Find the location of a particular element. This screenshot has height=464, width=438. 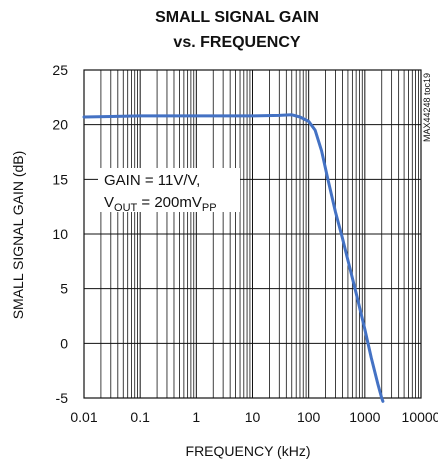

y-tick-labels: 25 20 15 10 5 0 -5 is located at coordinates (60, 234).